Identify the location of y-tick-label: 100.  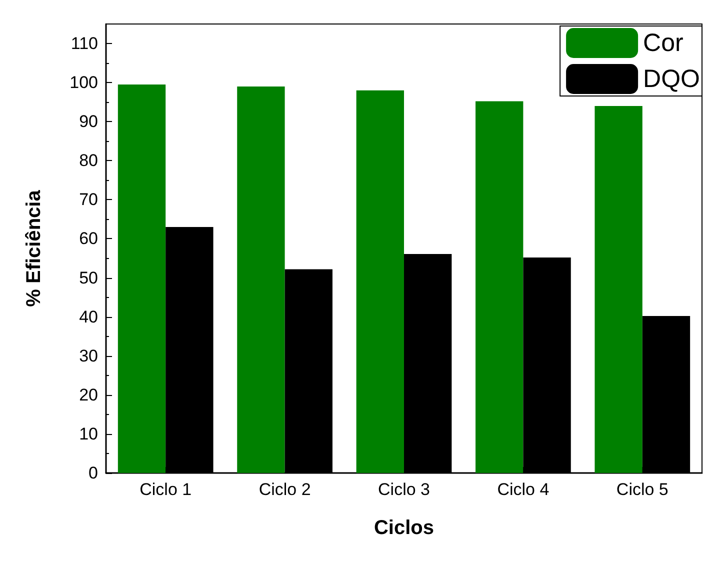
(84, 82).